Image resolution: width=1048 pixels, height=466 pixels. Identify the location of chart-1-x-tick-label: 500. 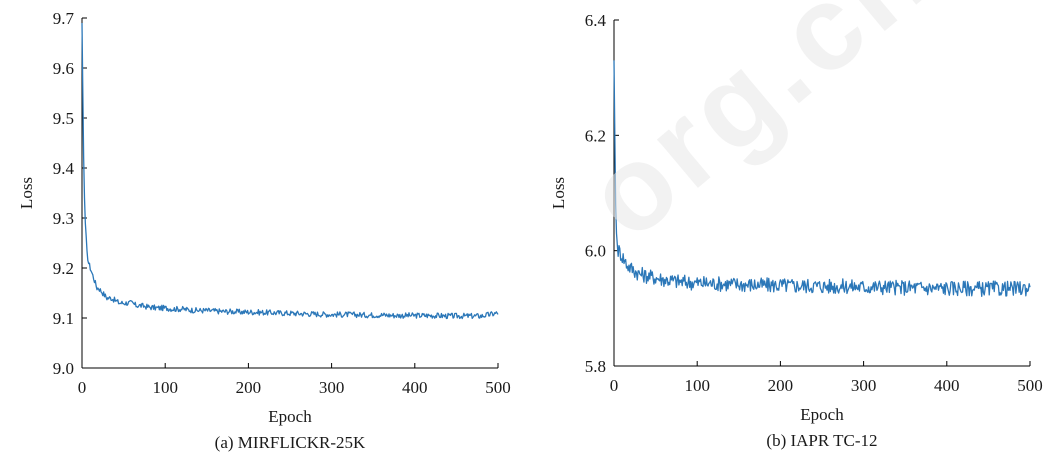
(1030, 385).